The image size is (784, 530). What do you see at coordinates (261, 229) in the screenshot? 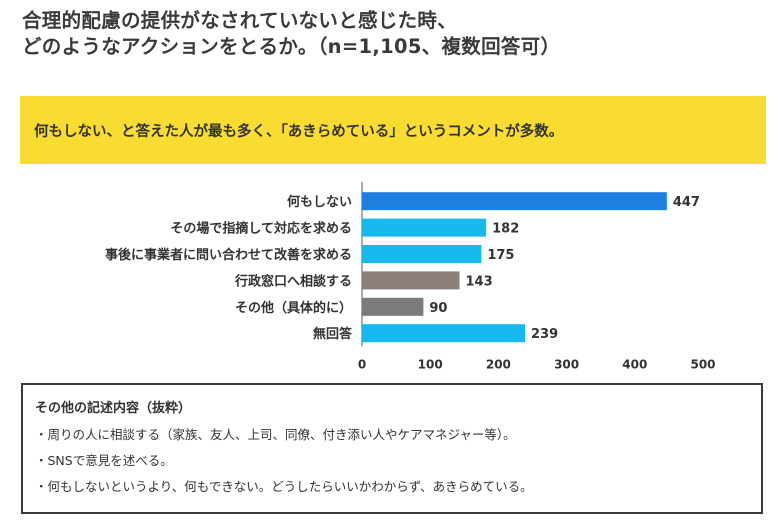
I see `category-label: その場で指摘して対応を求める` at bounding box center [261, 229].